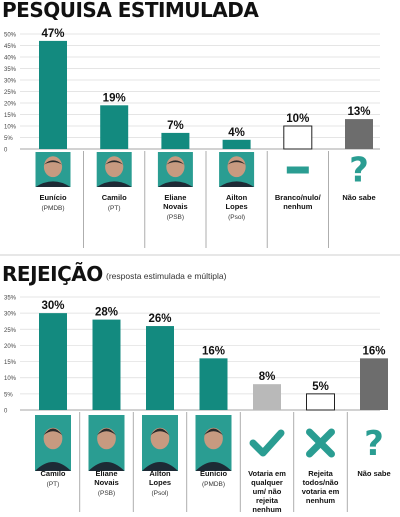 The image size is (400, 517). Describe the element at coordinates (373, 351) in the screenshot. I see `rejeicao-data-label-6: 16%` at that location.